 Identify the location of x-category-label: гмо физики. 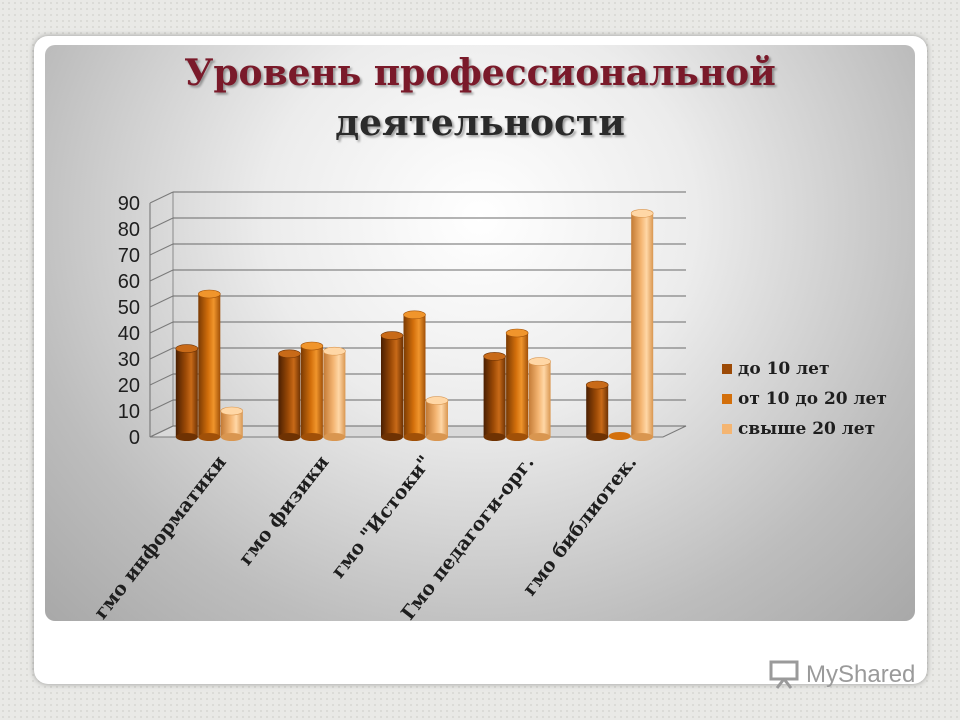
(283, 511).